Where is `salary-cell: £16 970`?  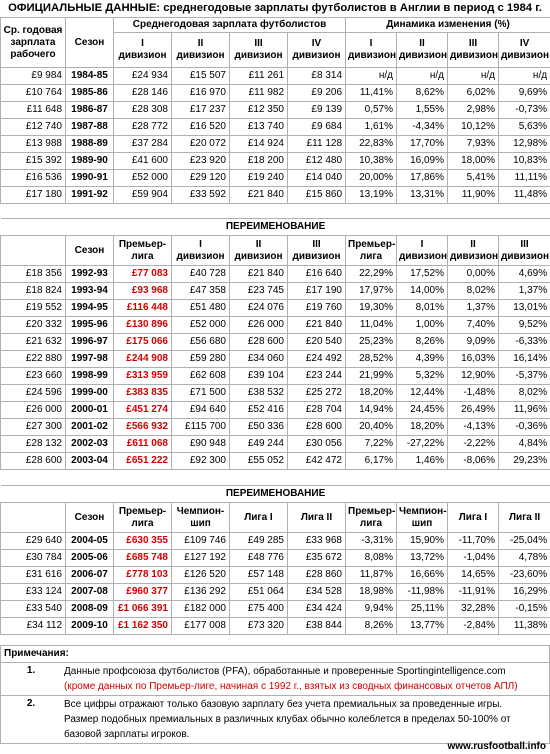
salary-cell: £16 970 is located at coordinates (200, 93).